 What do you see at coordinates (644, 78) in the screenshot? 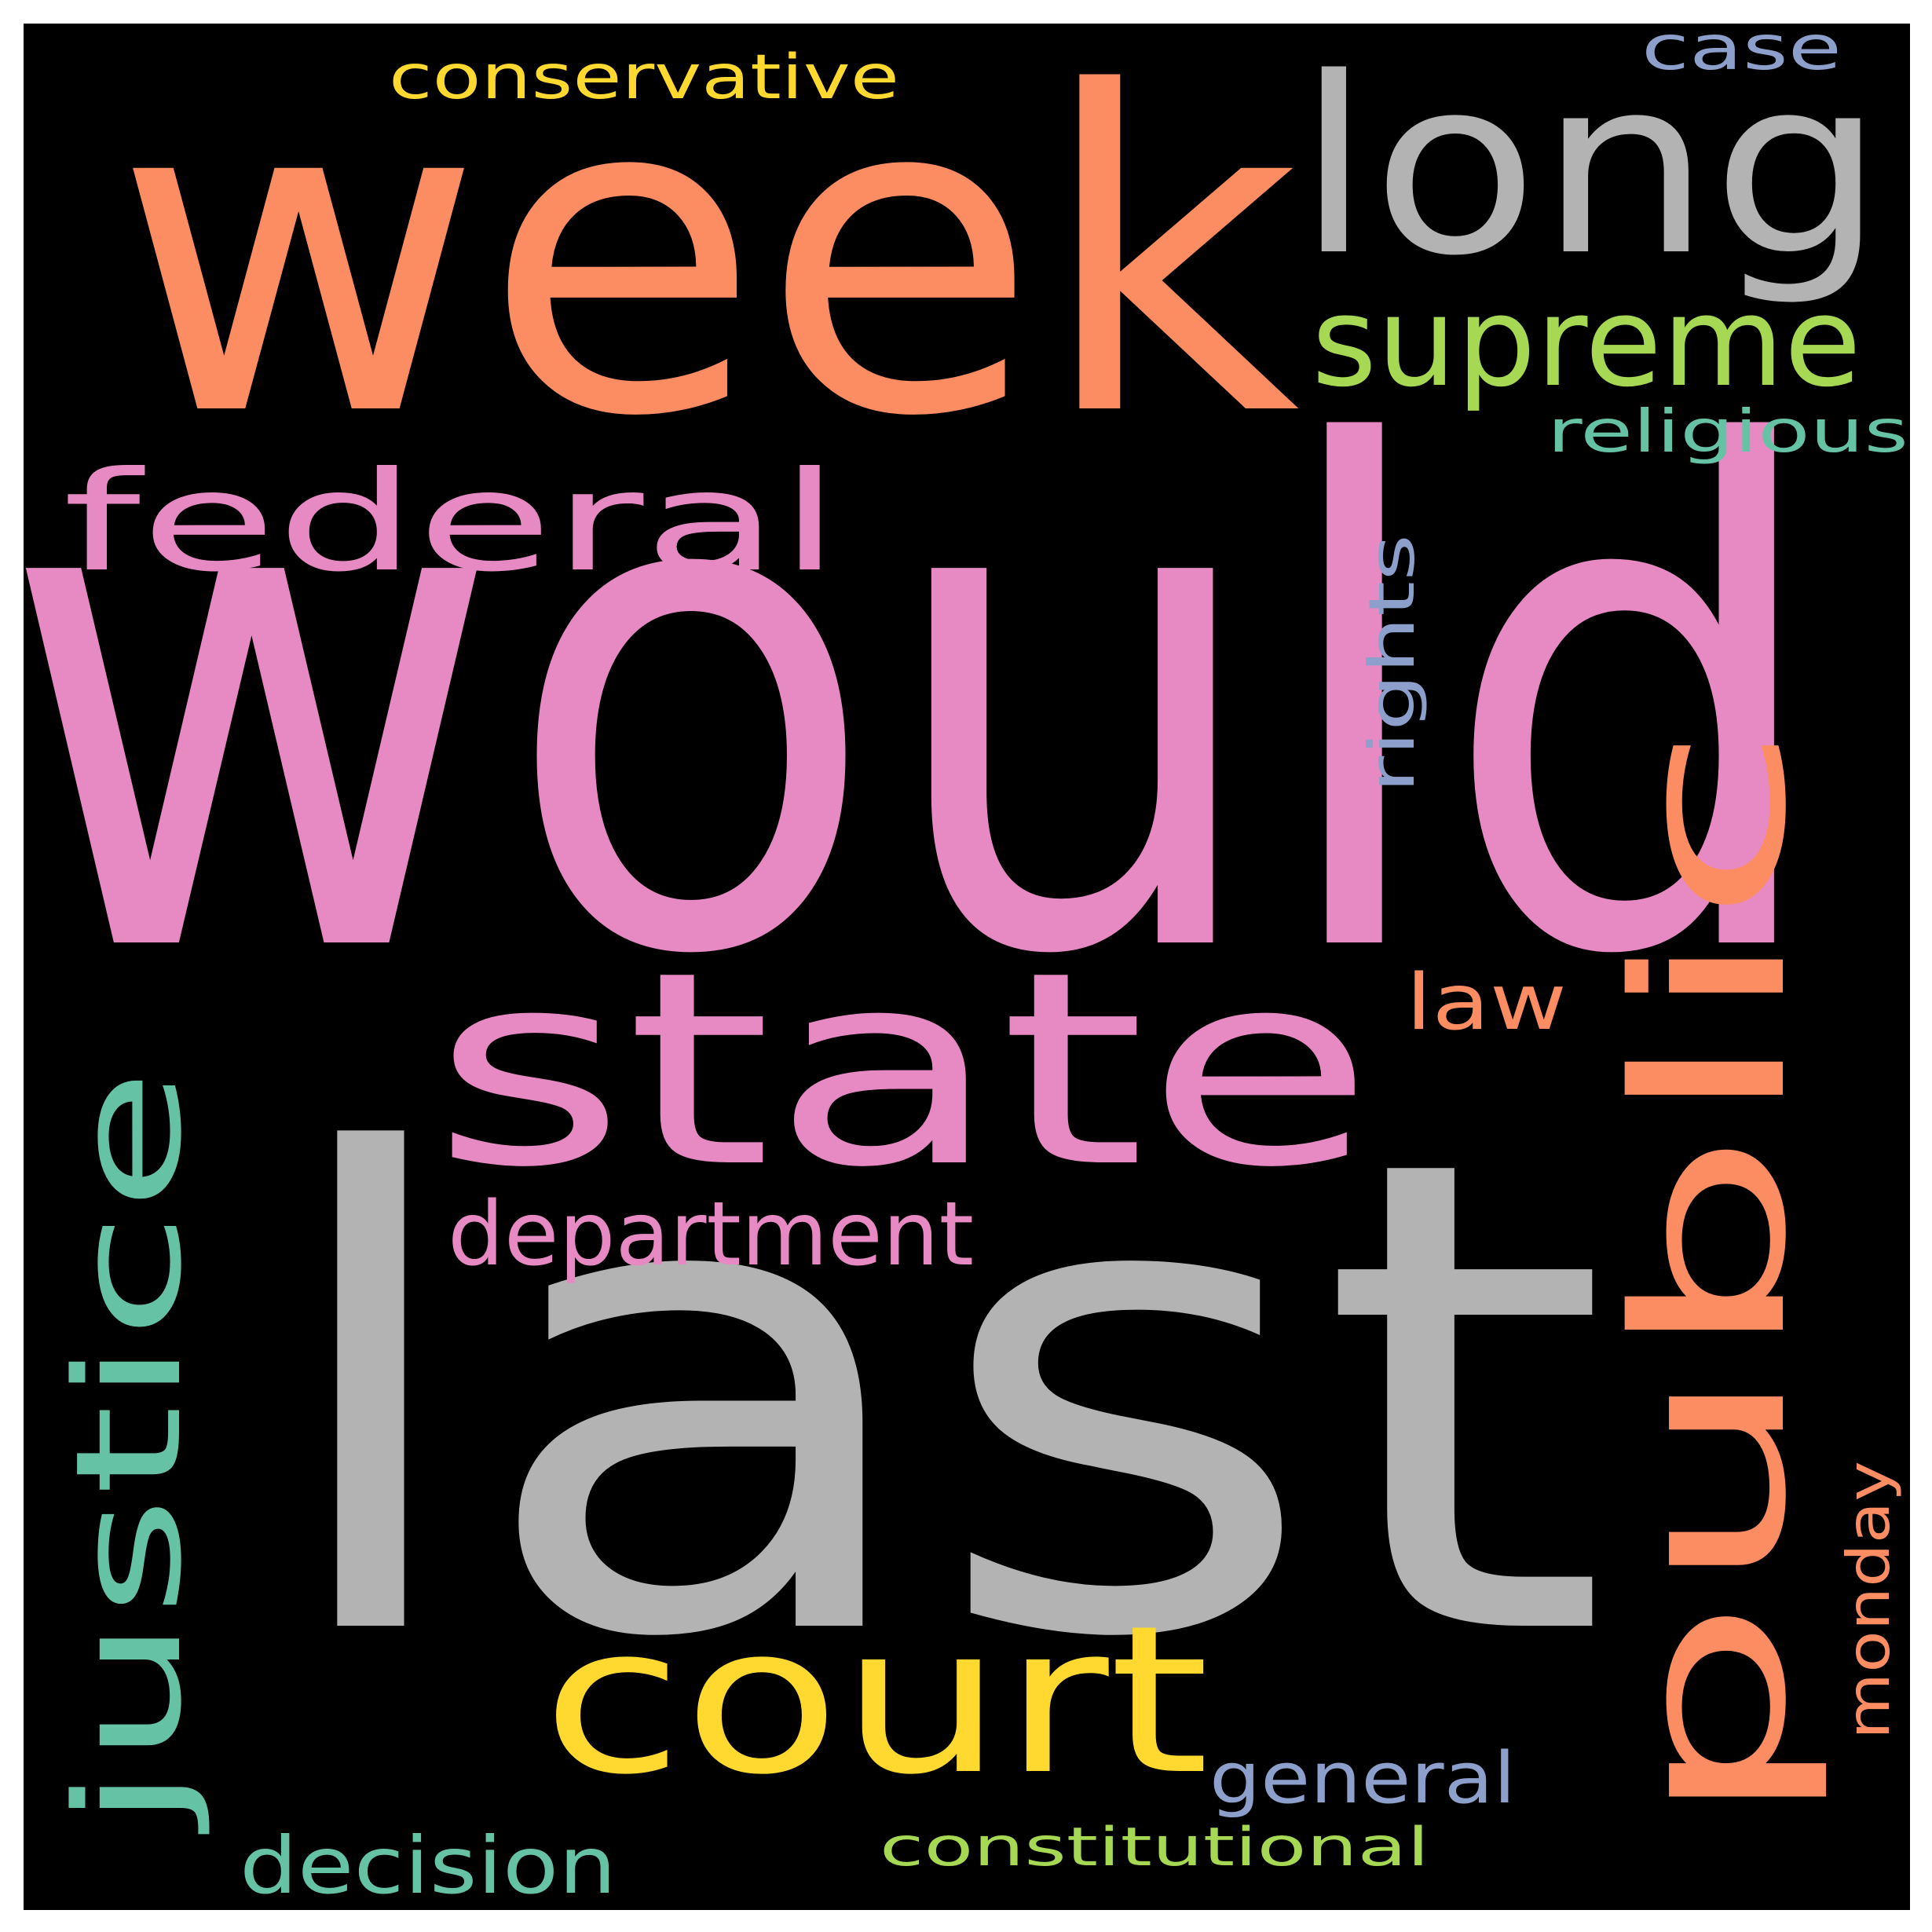
I see `word-conservative: conservative` at bounding box center [644, 78].